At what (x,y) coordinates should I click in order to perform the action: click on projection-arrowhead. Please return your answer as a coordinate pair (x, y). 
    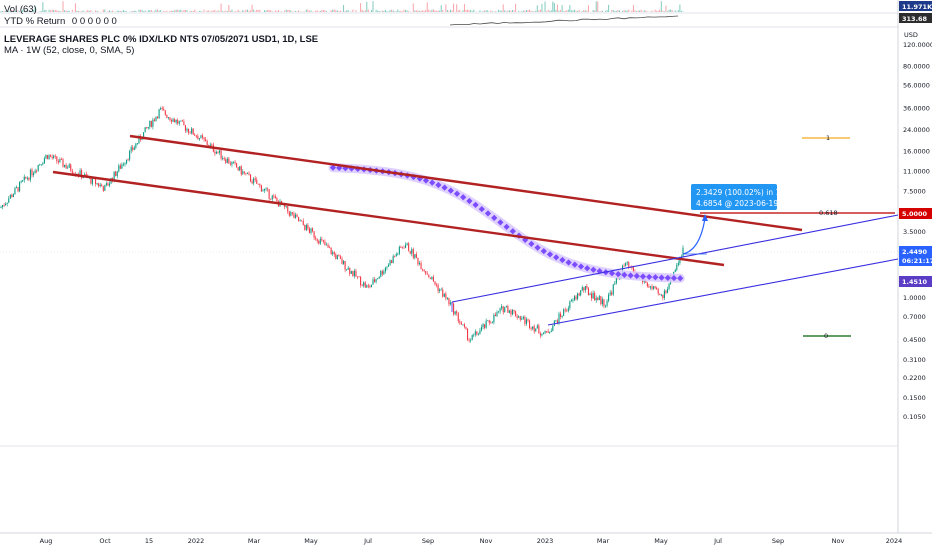
    Looking at the image, I should click on (705, 217).